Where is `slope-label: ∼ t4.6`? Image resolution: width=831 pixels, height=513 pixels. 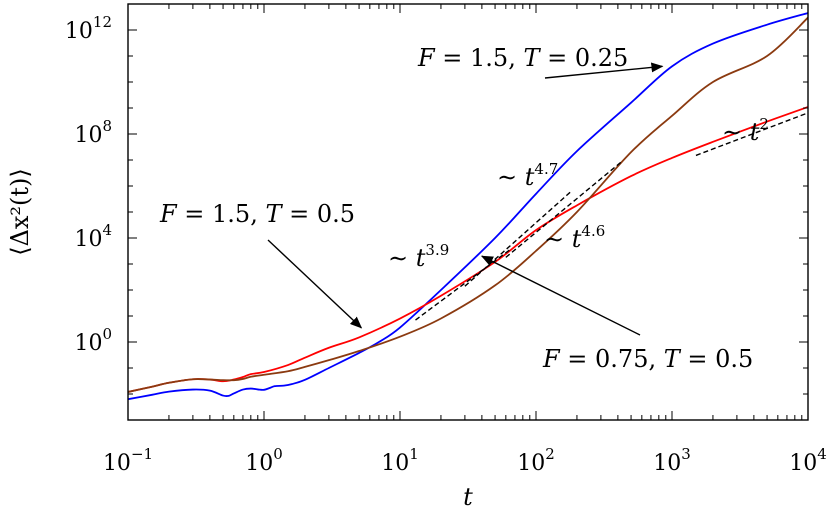 slope-label: ∼ t4.6 is located at coordinates (574, 237).